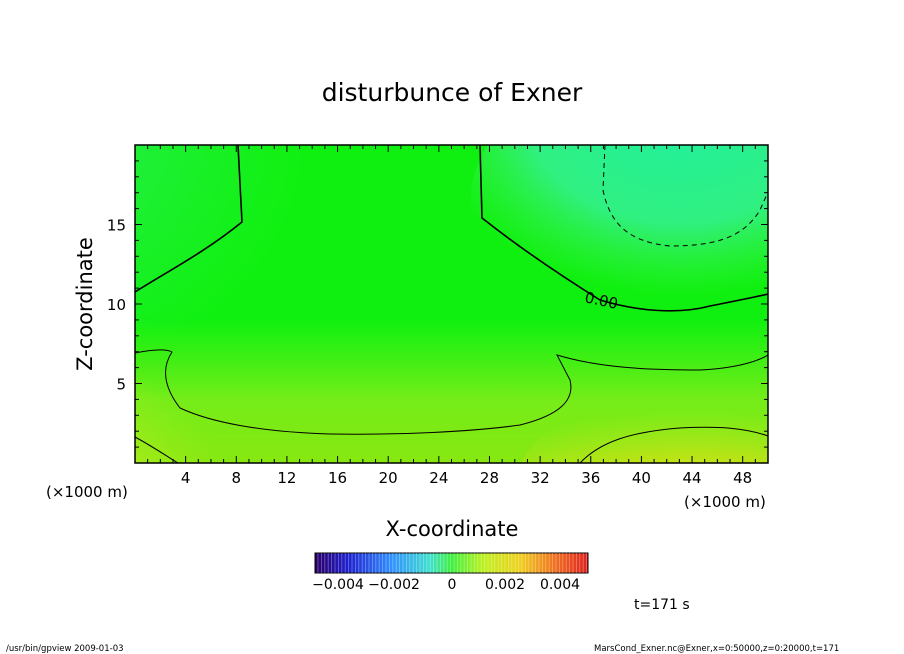 This screenshot has width=904, height=654. I want to click on chart-title: disturbunce of Exner, so click(452, 92).